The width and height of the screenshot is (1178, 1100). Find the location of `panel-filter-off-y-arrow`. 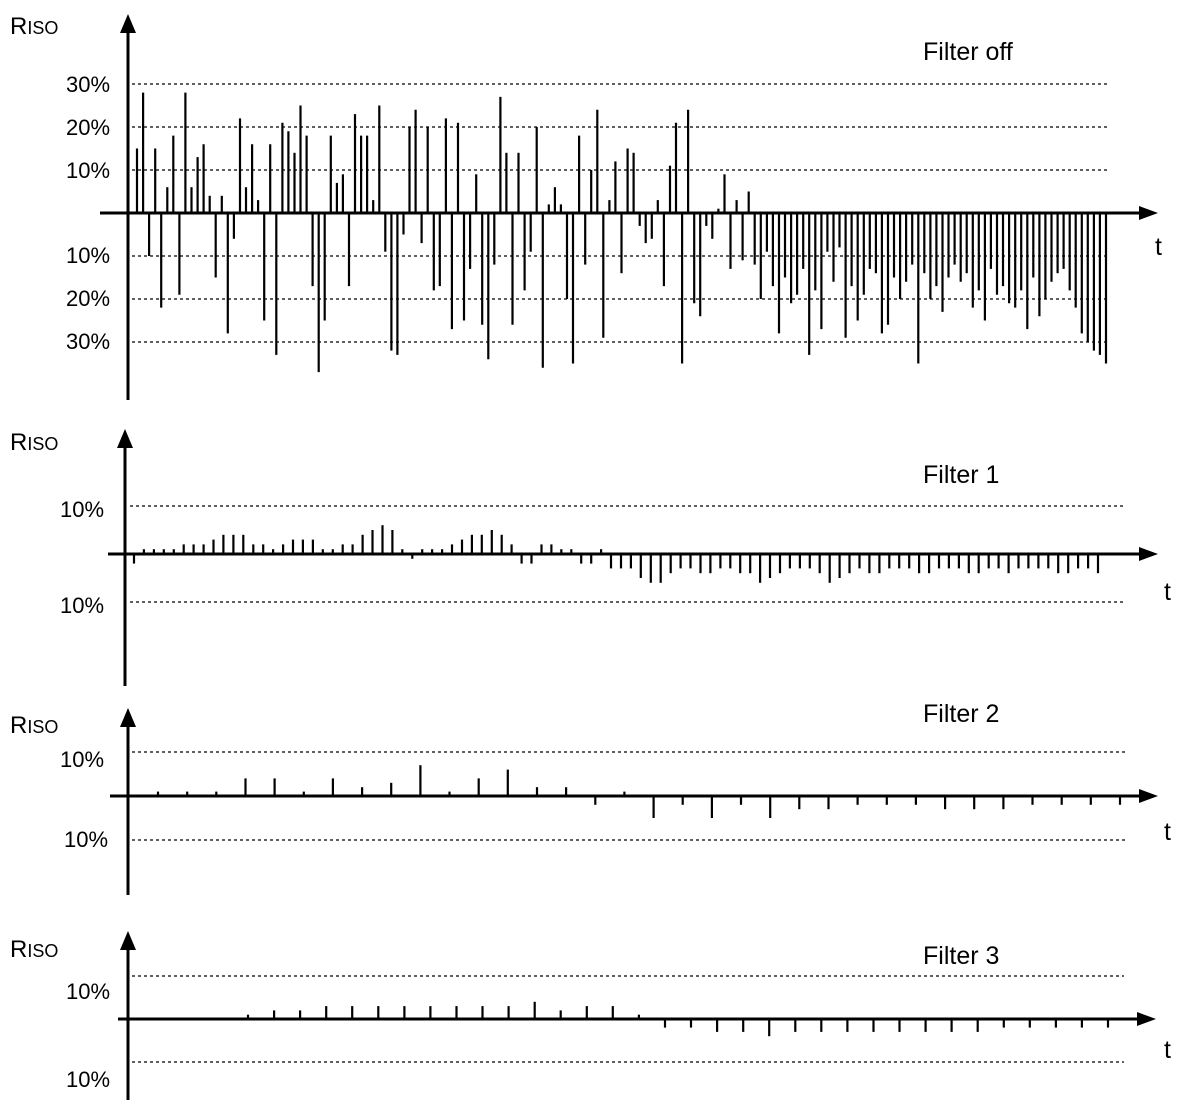

panel-filter-off-y-arrow is located at coordinates (128, 23).